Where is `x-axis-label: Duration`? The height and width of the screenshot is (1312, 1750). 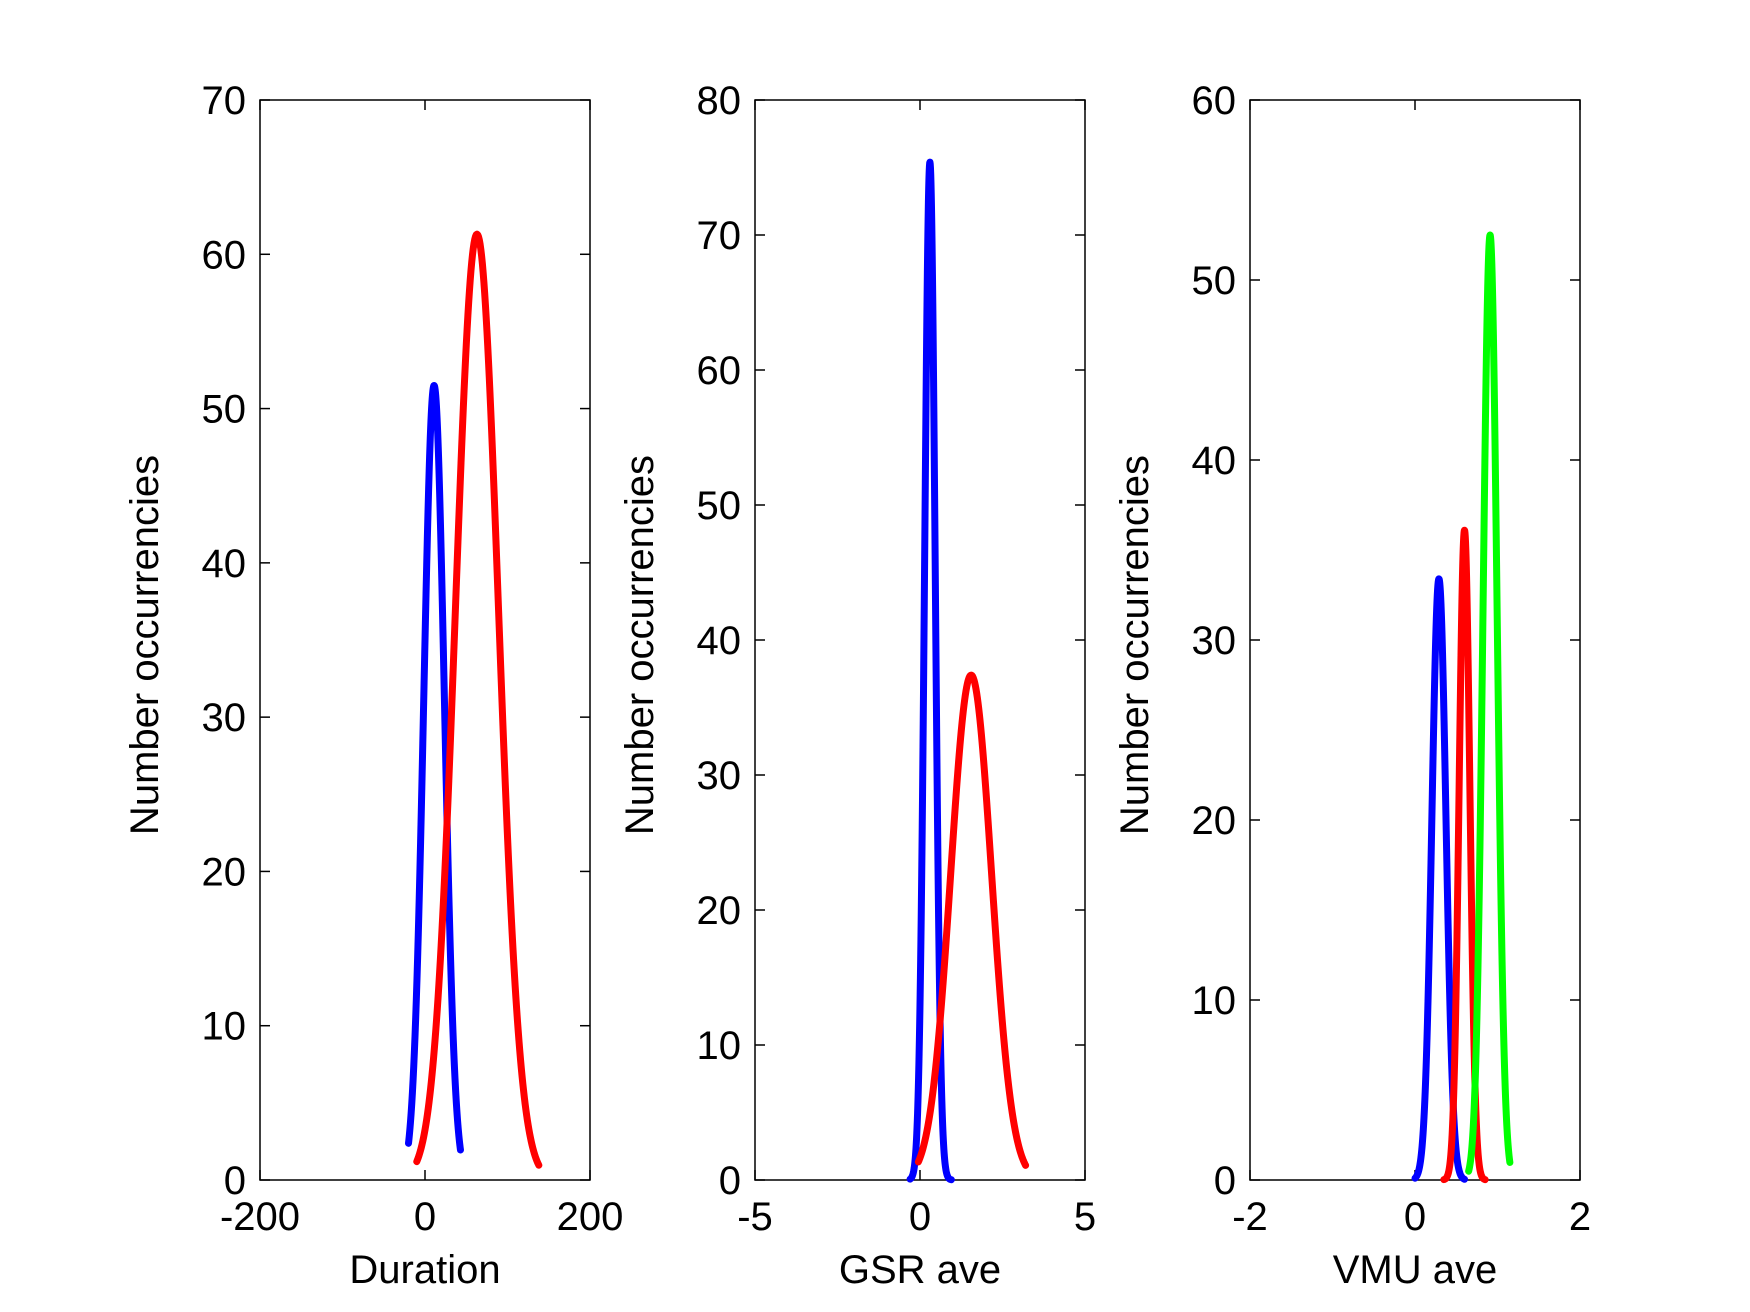 x-axis-label: Duration is located at coordinates (424, 1270).